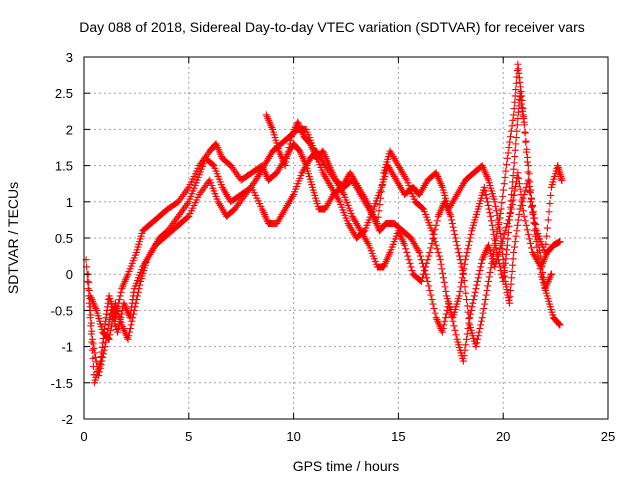 This screenshot has height=480, width=640. Describe the element at coordinates (67, 419) in the screenshot. I see `y-tick-label: -2` at that location.